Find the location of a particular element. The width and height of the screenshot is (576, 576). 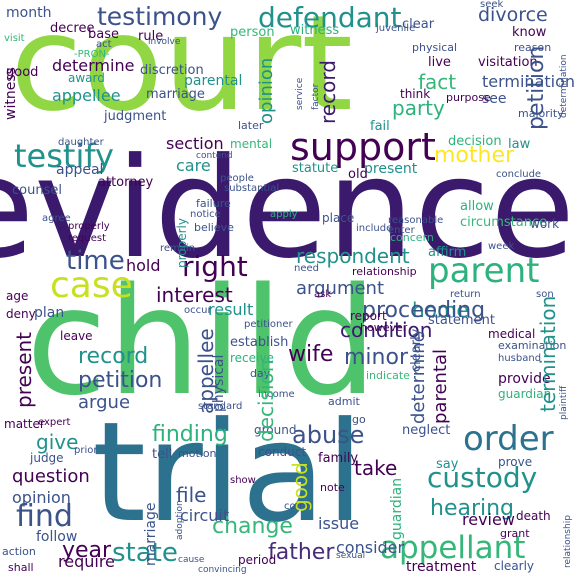

word-purpose: expert is located at coordinates (54, 422).